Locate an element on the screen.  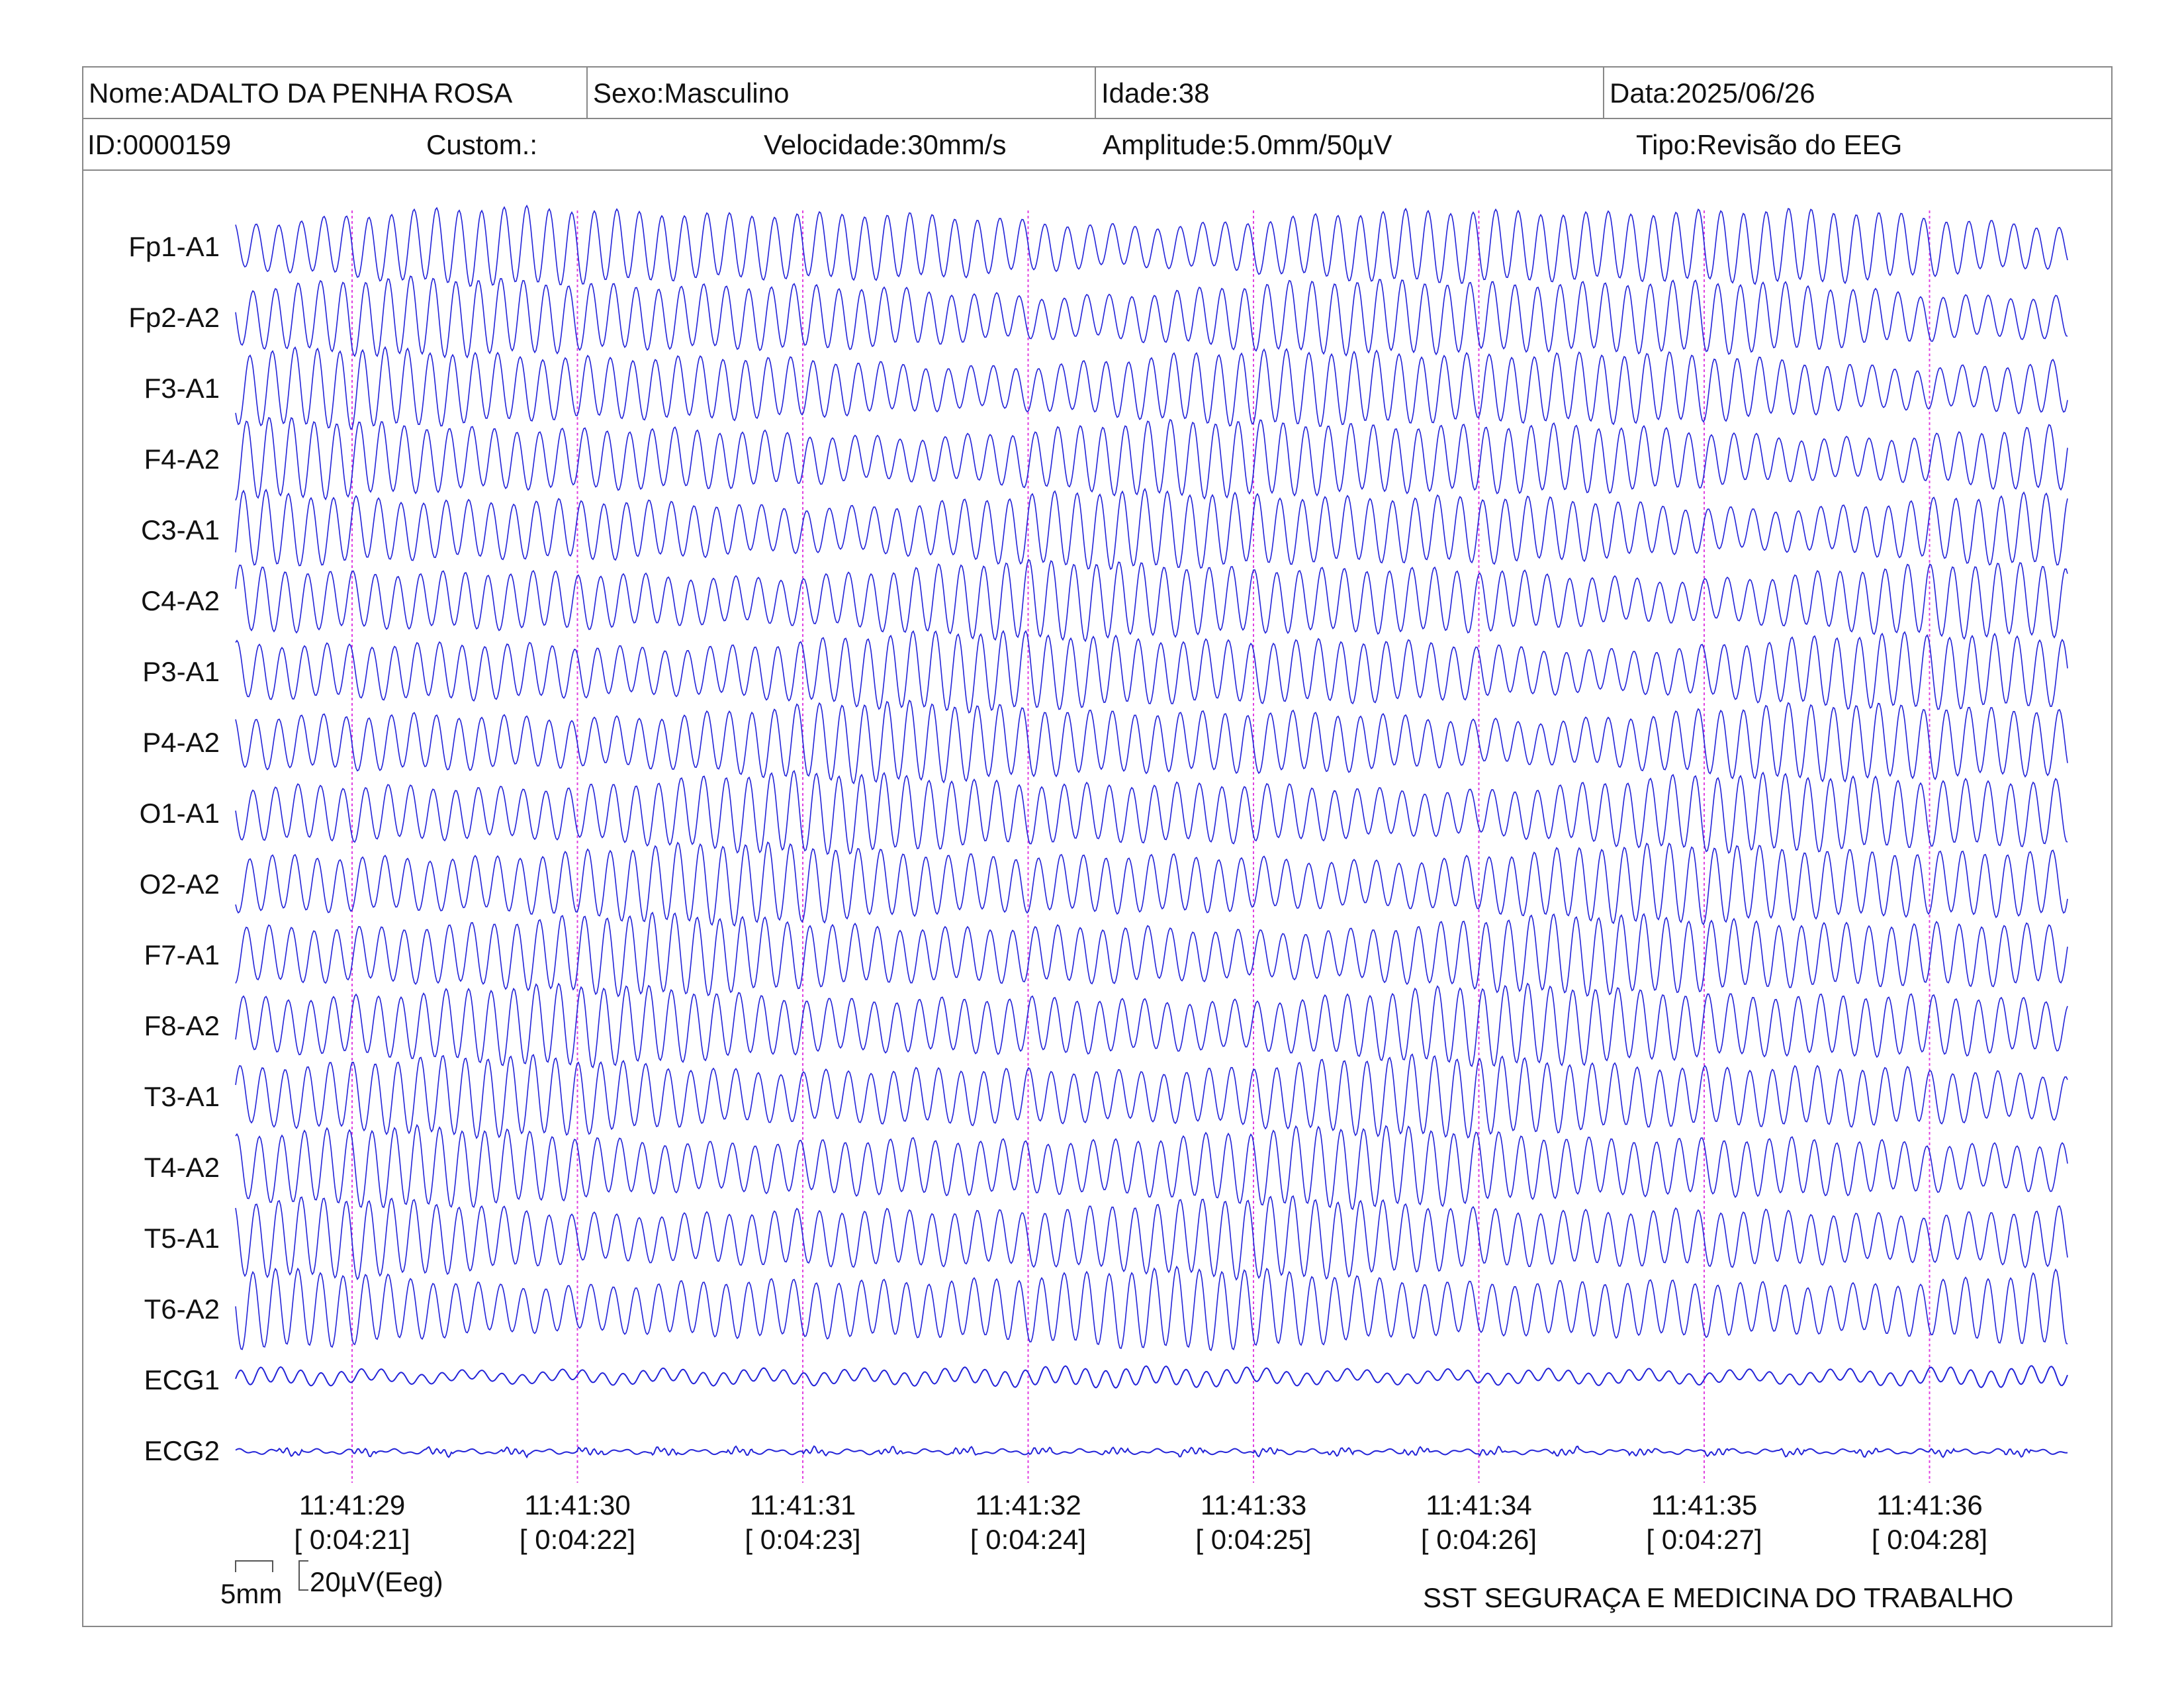
time-clock-label: 11:41:31 is located at coordinates (803, 1505).